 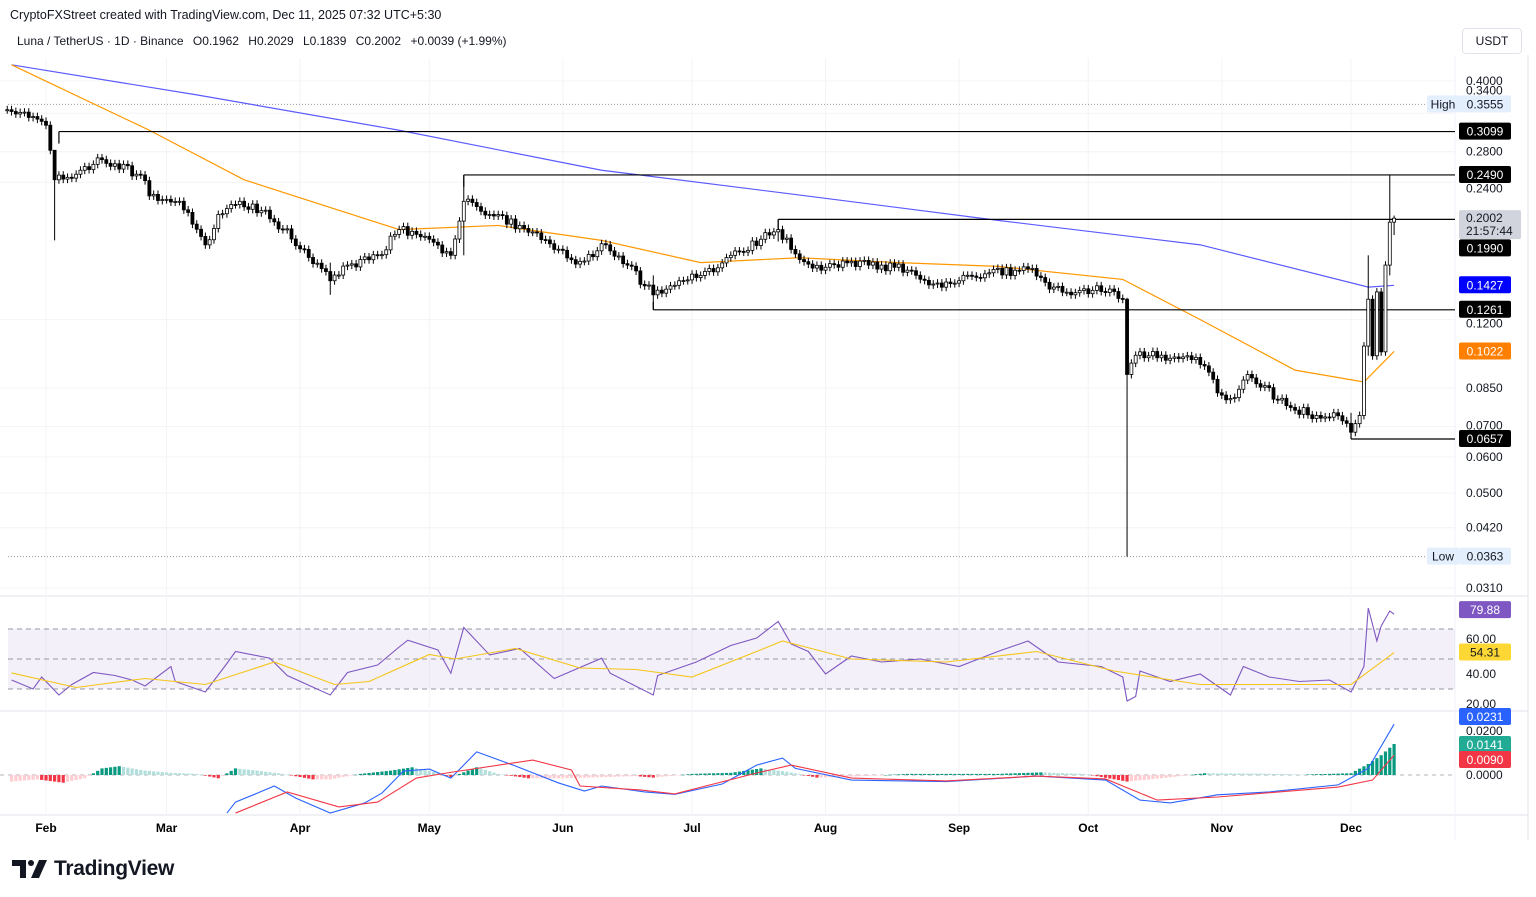 I want to click on currency-button: USDT, so click(x=1492, y=41).